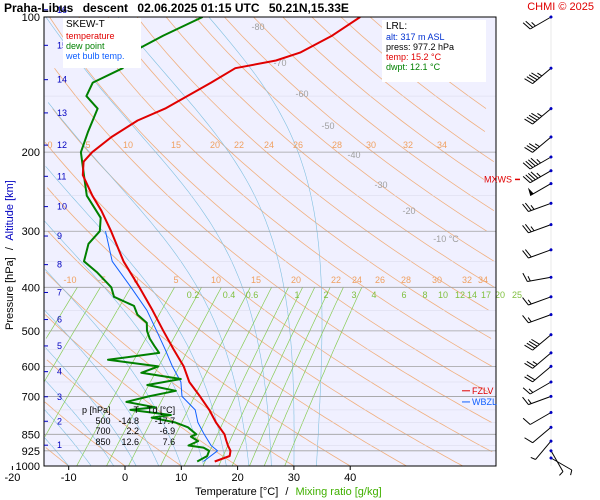  Describe the element at coordinates (484, 402) in the screenshot. I see `wbzl-label: WBZL` at that location.